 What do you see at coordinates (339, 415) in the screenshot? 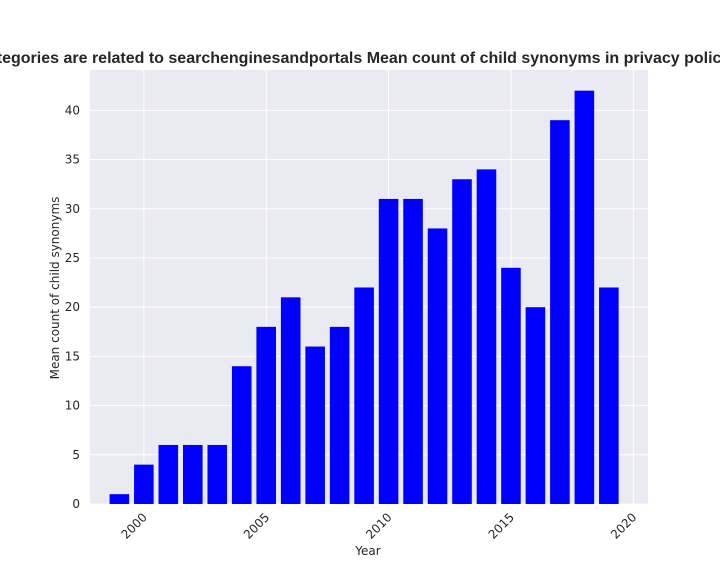
I see `bar-2008` at bounding box center [339, 415].